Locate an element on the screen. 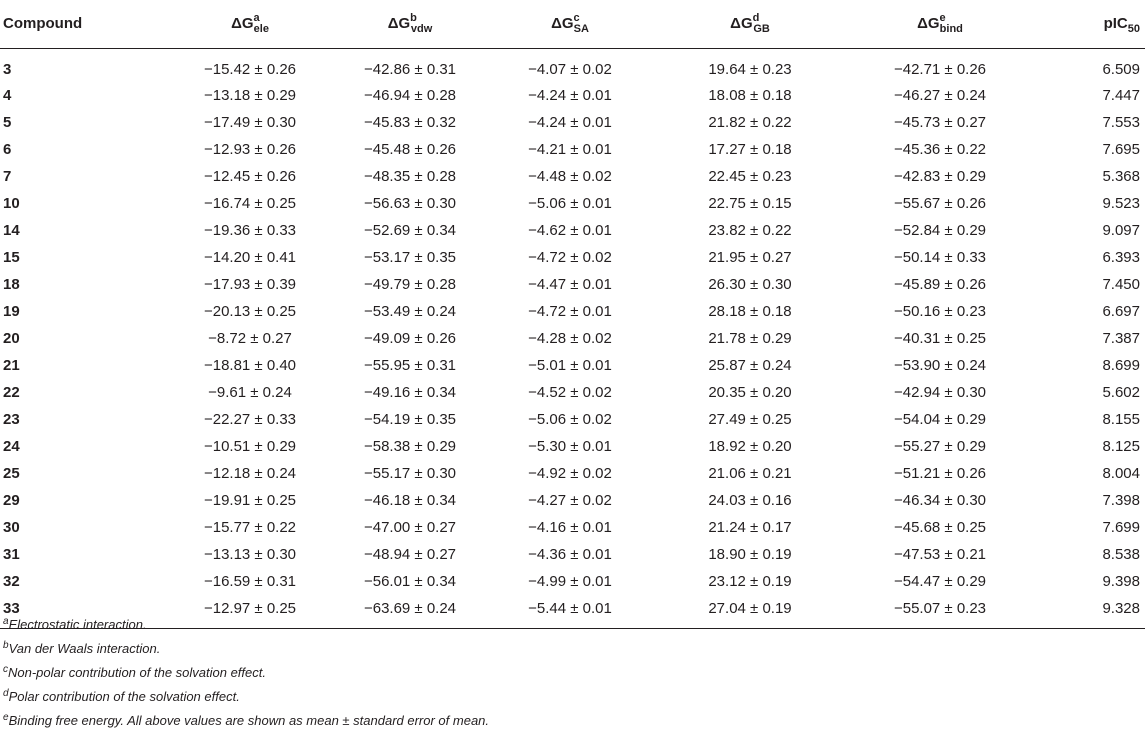 This screenshot has width=1145, height=734. pic50-cell: 7.450 is located at coordinates (1121, 284).